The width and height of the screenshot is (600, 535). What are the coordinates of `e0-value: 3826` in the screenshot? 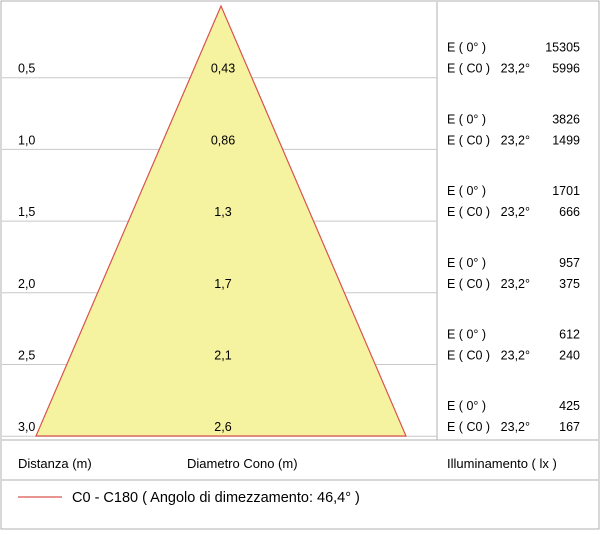 It's located at (566, 119).